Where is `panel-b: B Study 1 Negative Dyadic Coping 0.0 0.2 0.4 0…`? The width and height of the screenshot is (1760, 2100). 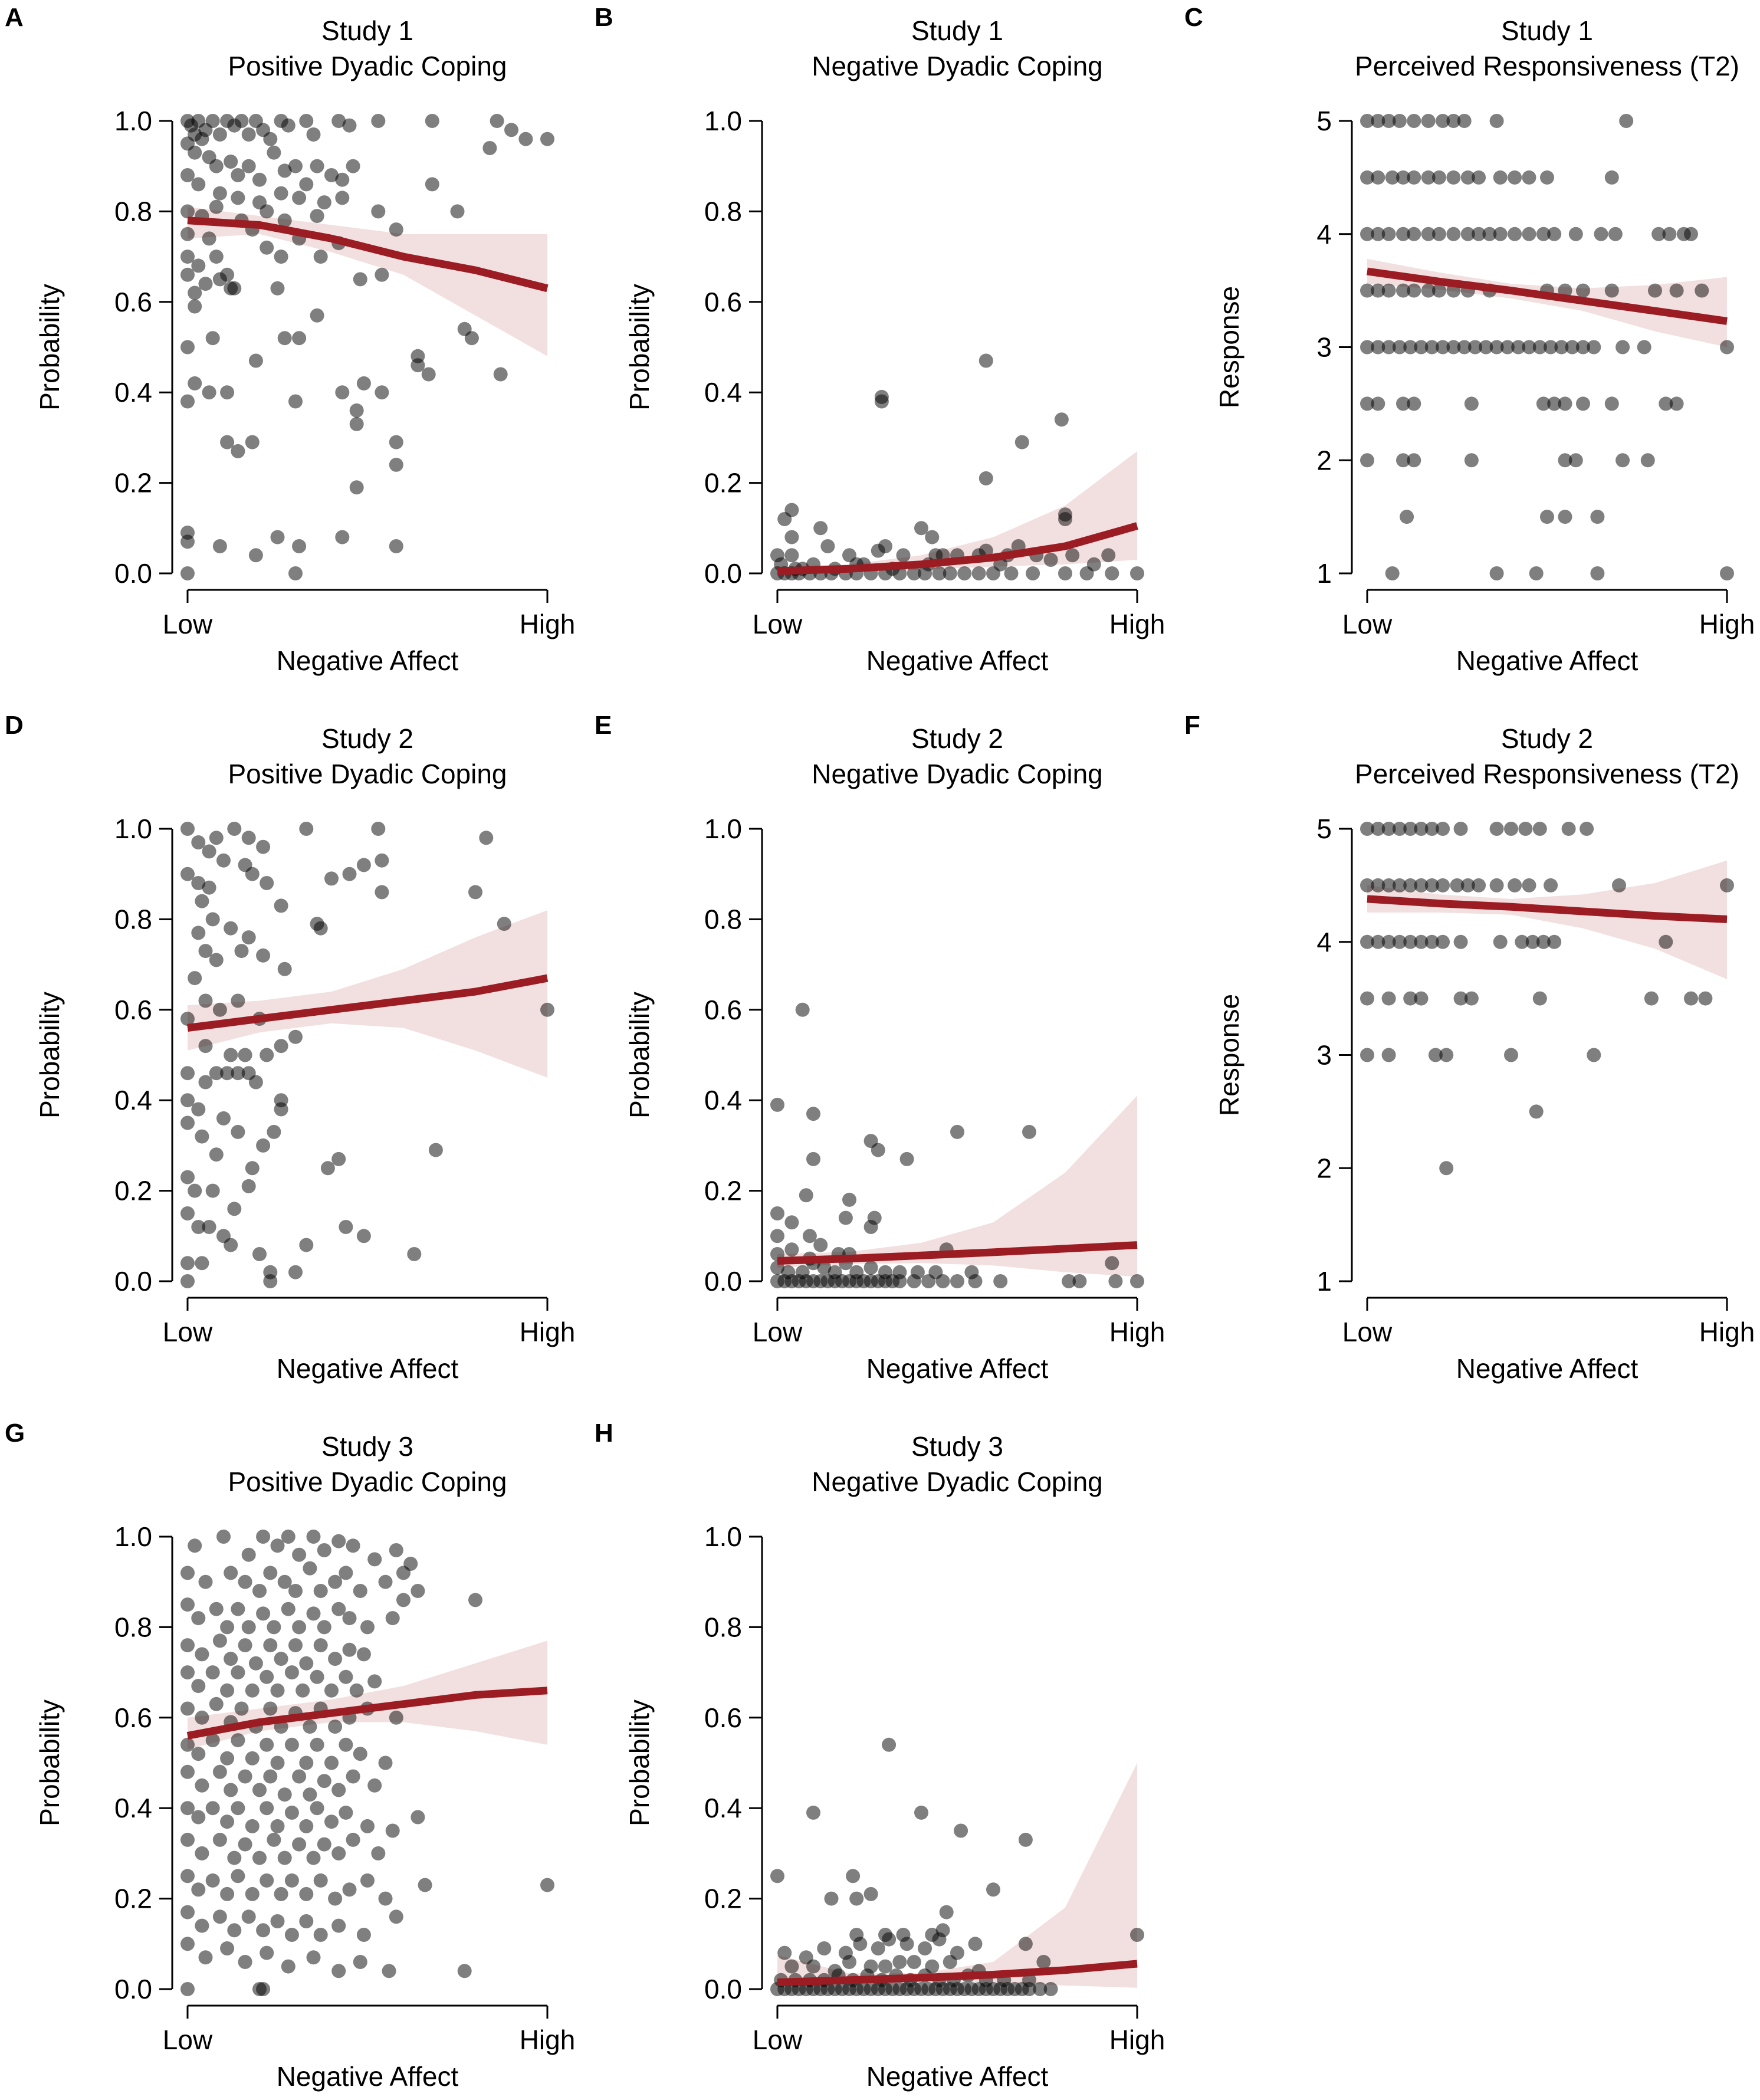 panel-b: B Study 1 Negative Dyadic Coping 0.0 0.2 0.4 0… is located at coordinates (880, 339).